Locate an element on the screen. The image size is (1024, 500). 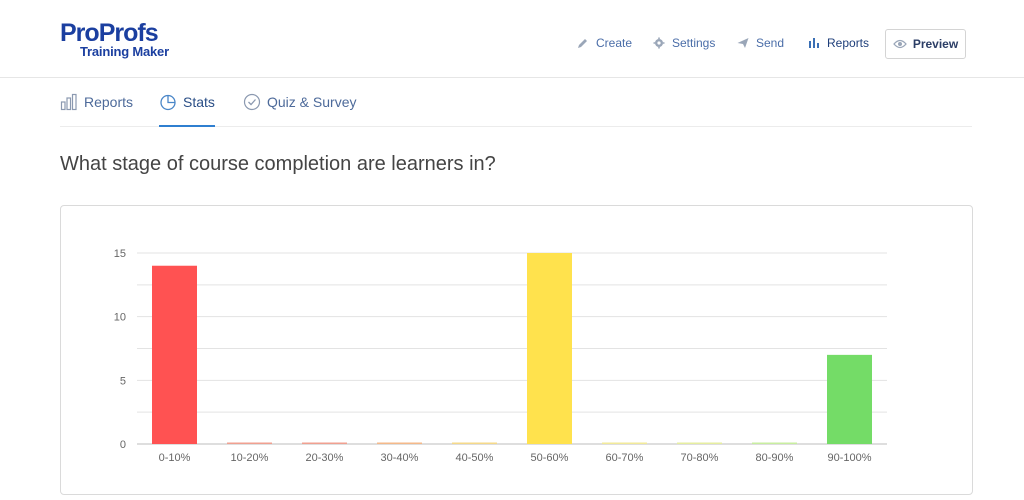
x-tick-label: 60-70% is located at coordinates (625, 458).